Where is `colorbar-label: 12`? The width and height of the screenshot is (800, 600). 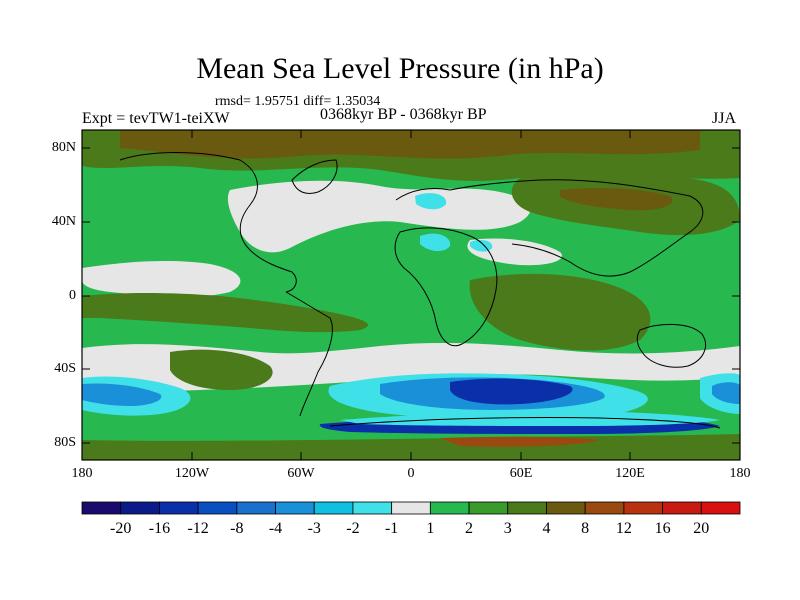
colorbar-label: 12 is located at coordinates (623, 528).